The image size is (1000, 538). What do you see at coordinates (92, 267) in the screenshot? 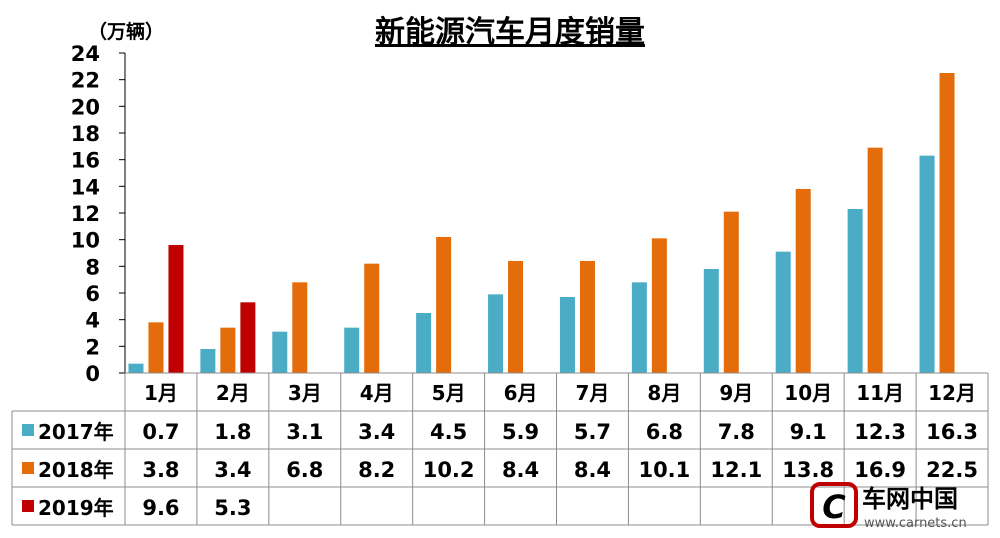
I see `y-tick-label: 8` at bounding box center [92, 267].